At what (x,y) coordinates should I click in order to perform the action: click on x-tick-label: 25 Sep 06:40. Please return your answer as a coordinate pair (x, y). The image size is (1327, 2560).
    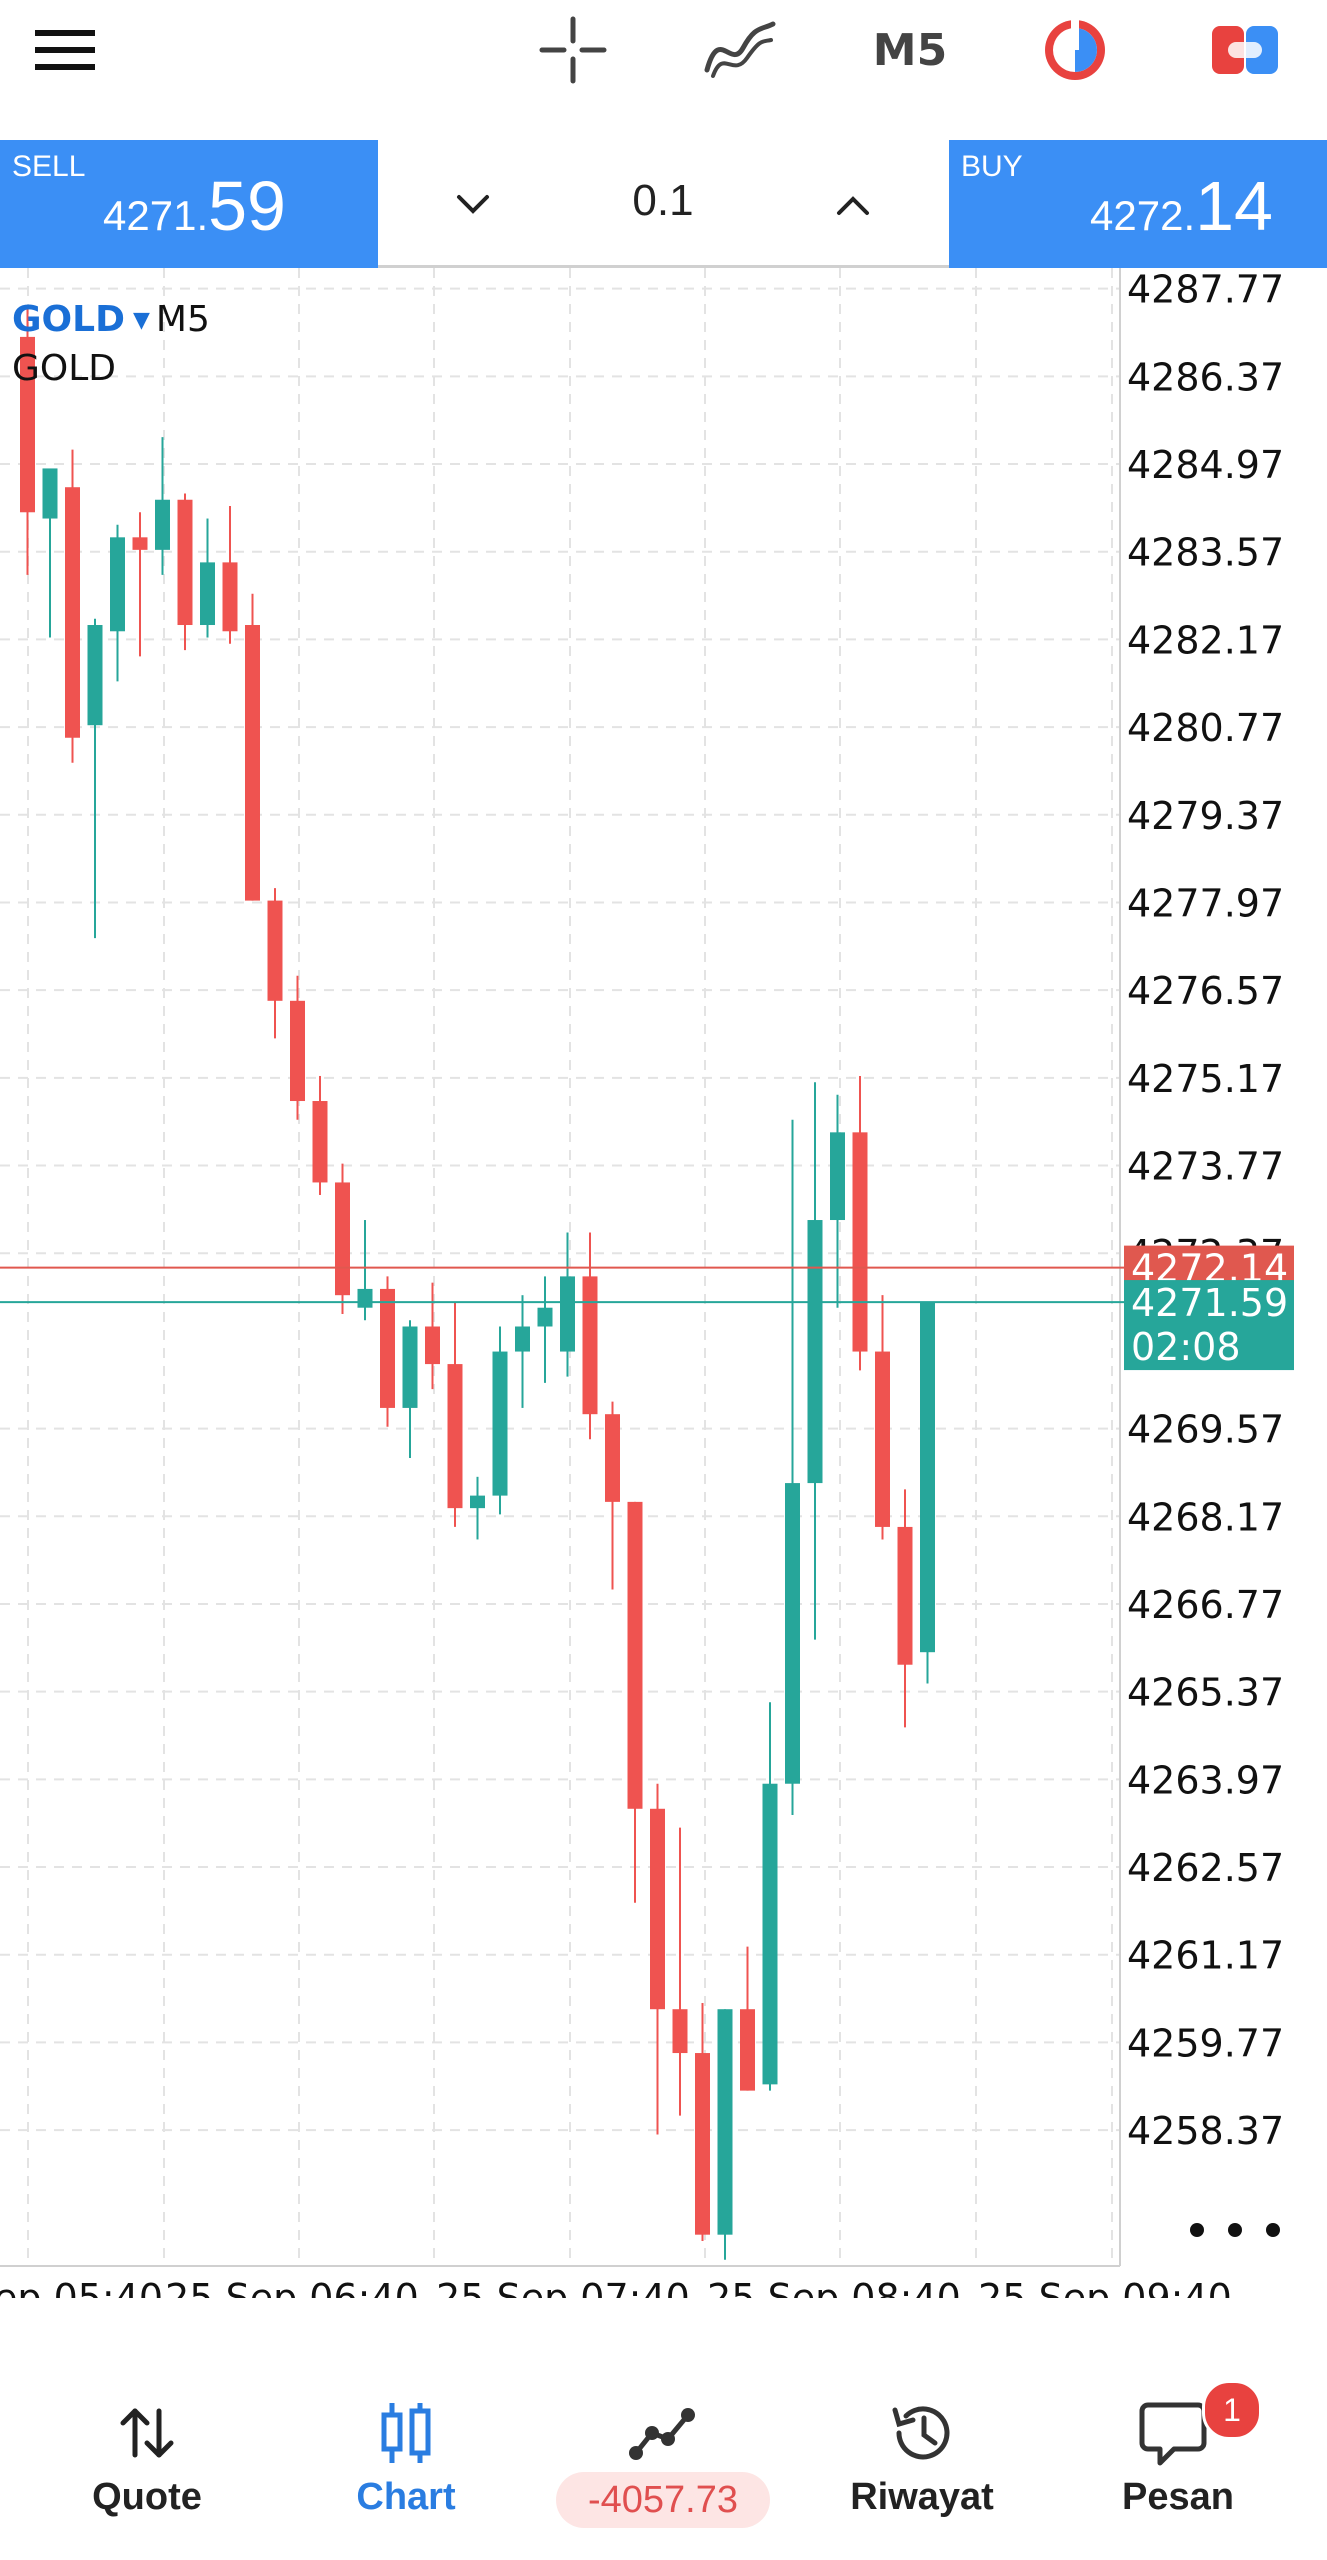
    Looking at the image, I should click on (292, 2287).